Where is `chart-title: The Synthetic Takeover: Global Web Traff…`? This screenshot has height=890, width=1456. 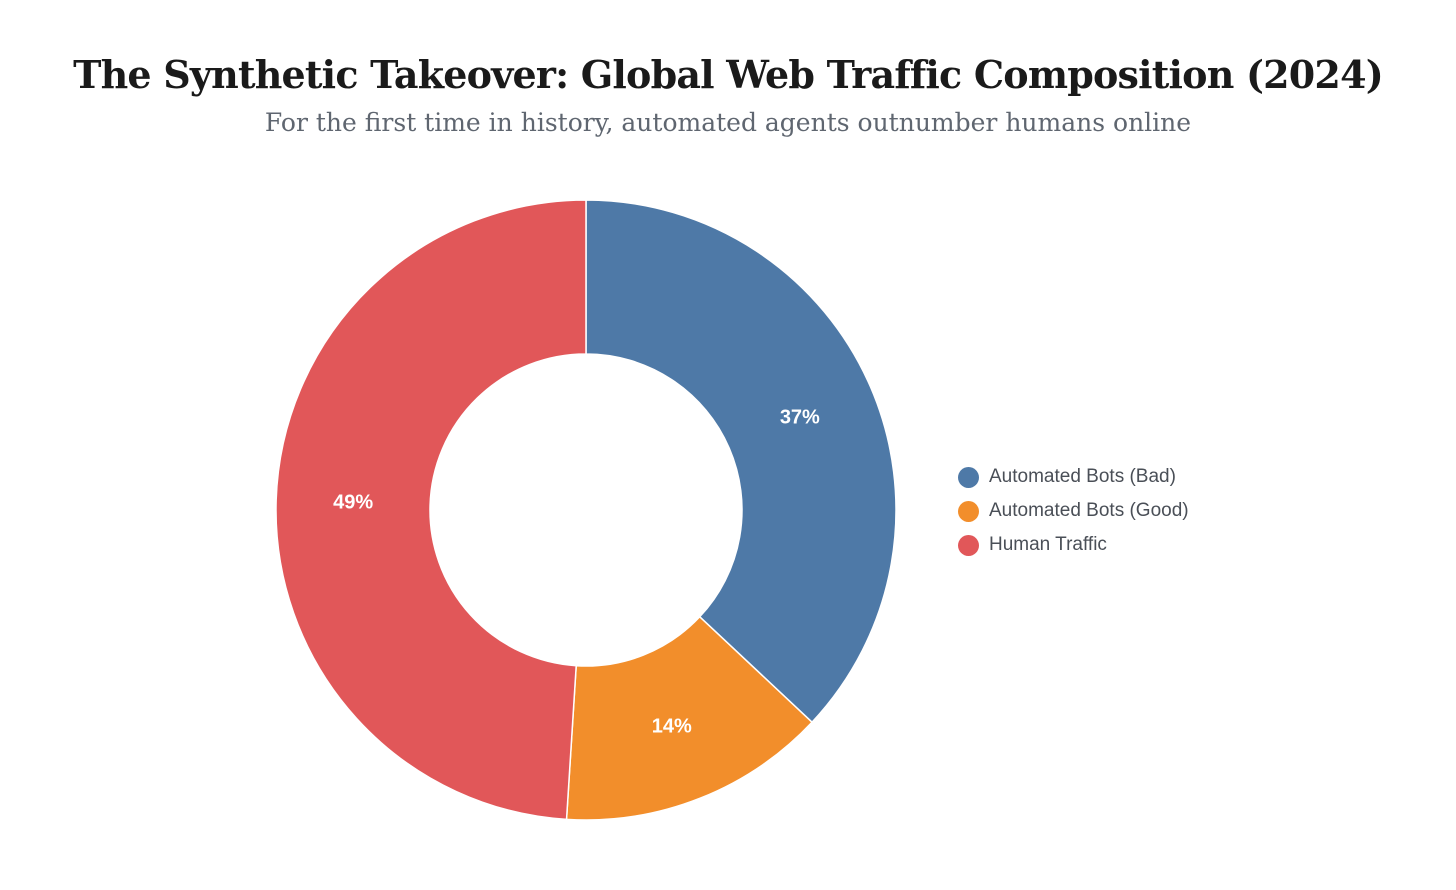 chart-title: The Synthetic Takeover: Global Web Traff… is located at coordinates (728, 74).